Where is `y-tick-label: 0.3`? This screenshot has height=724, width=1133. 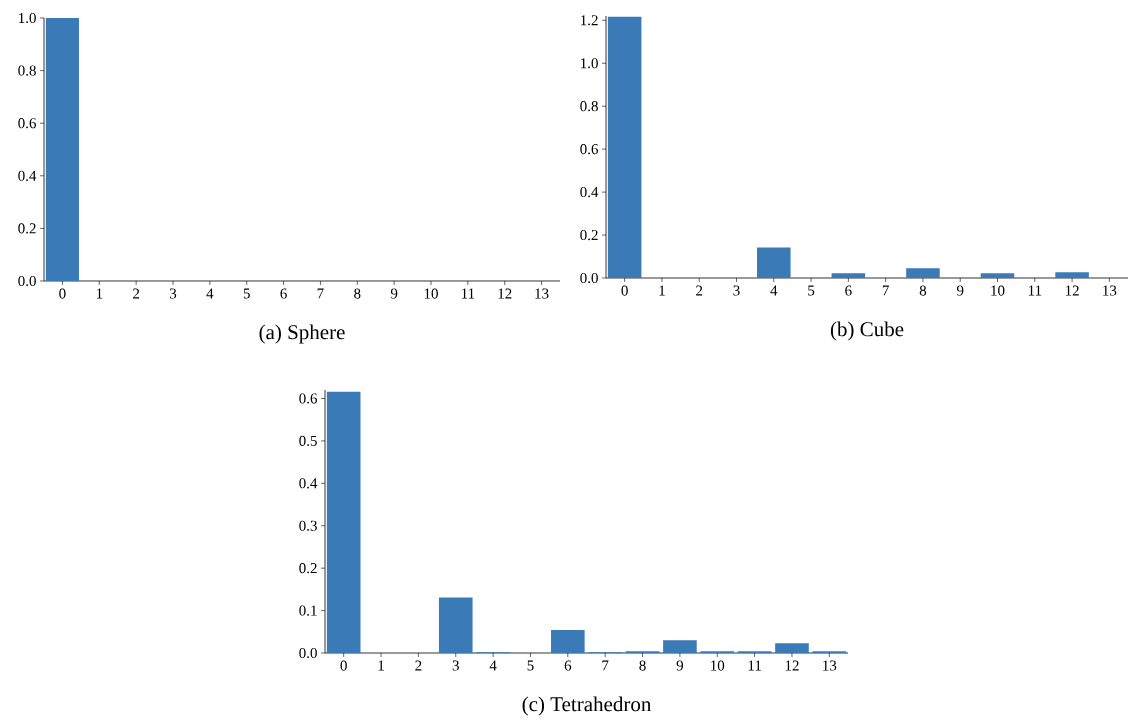
y-tick-label: 0.3 is located at coordinates (308, 525).